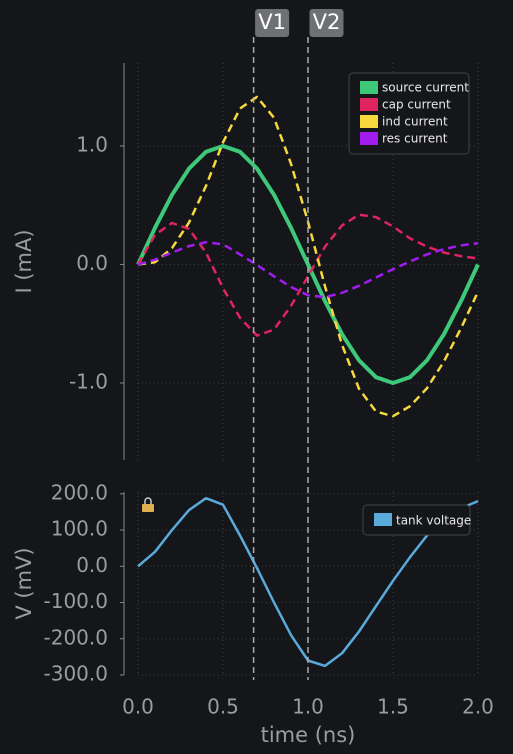 The width and height of the screenshot is (513, 754). Describe the element at coordinates (24, 261) in the screenshot. I see `y-axis-label: I (mA)` at that location.